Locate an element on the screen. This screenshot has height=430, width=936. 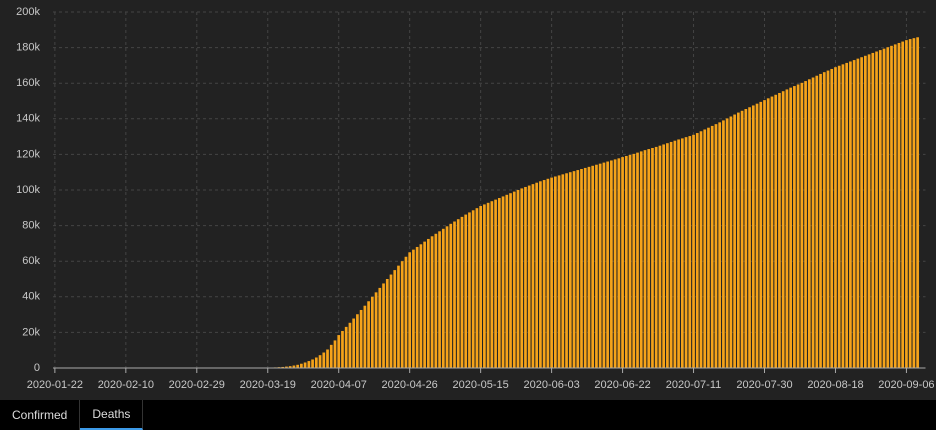
x-tick-label: 2020-02-10 is located at coordinates (126, 385).